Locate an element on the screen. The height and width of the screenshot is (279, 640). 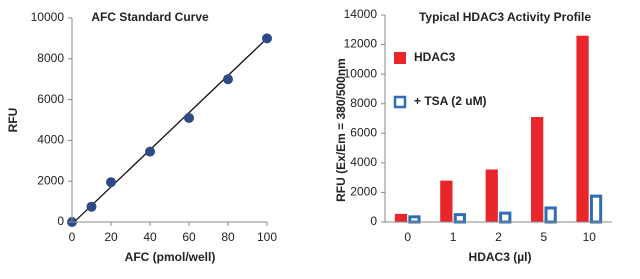
chart-title: Typical HDAC3 Activity Profile is located at coordinates (505, 17).